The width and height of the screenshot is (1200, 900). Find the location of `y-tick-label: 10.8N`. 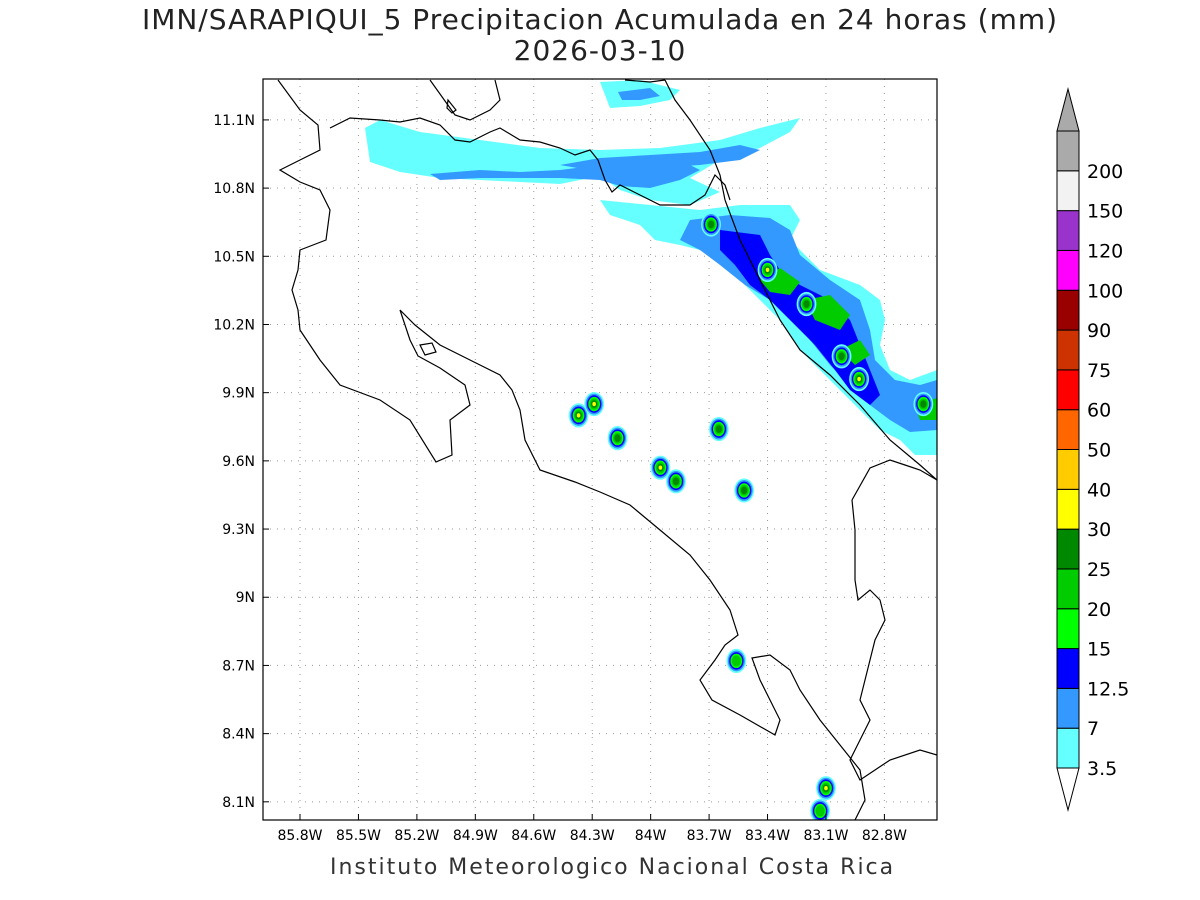

y-tick-label: 10.8N is located at coordinates (234, 189).